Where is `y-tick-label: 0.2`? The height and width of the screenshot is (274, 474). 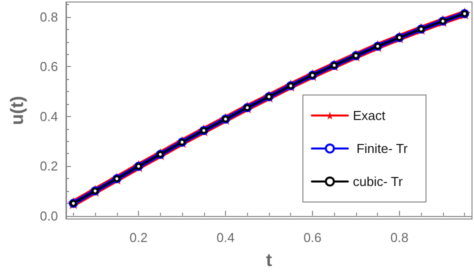 y-tick-label: 0.2 is located at coordinates (49, 166).